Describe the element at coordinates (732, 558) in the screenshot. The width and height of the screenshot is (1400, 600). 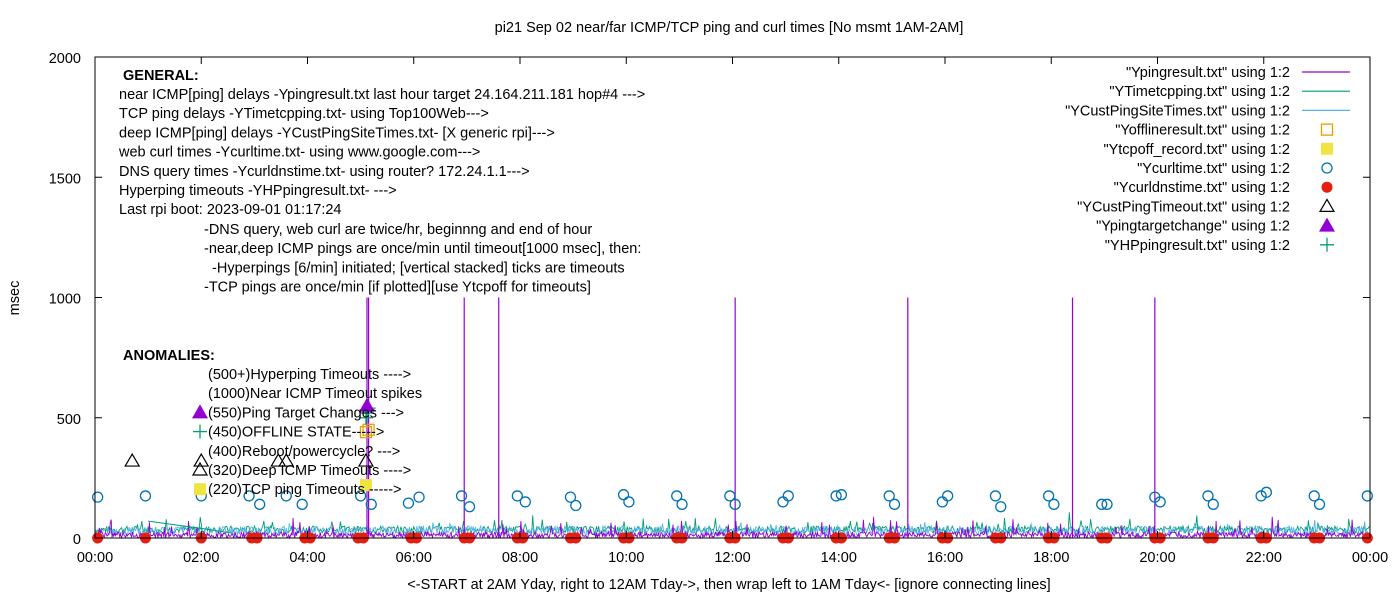
I see `x-tick-label: 12:00` at that location.